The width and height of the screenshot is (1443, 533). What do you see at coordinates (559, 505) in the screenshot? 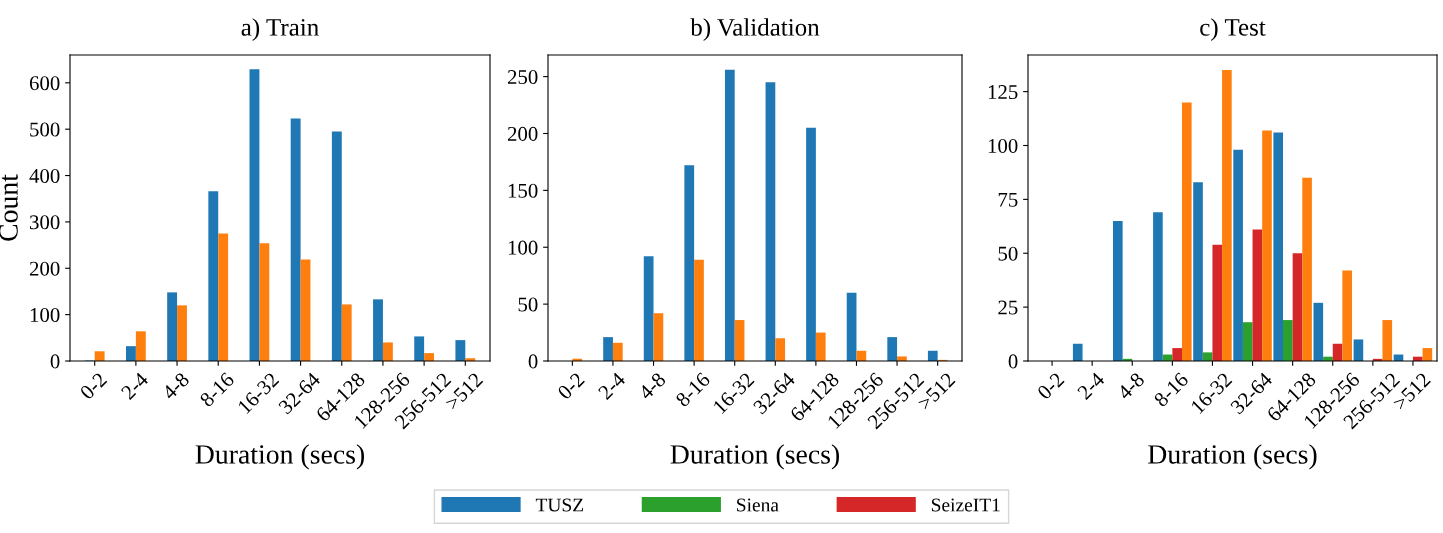
I see `legend-label: TUSZ` at bounding box center [559, 505].